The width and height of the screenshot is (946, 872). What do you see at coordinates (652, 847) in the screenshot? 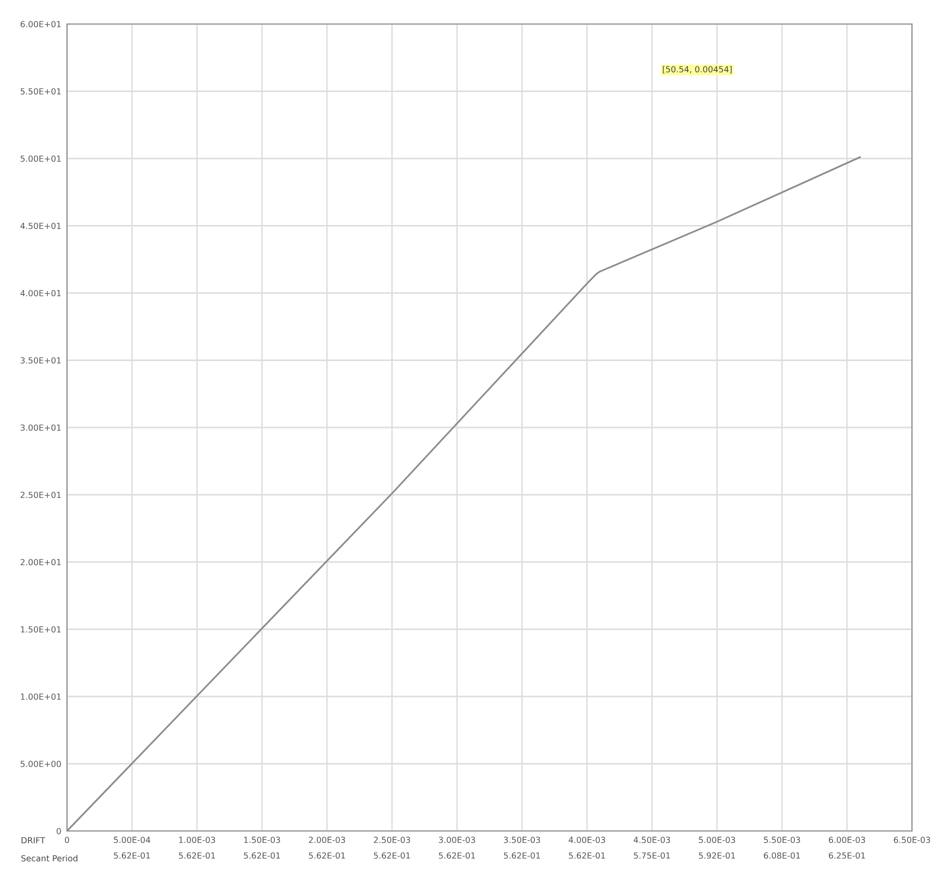
I see `x-tick-label: 4.50E-03 5.75E-01` at bounding box center [652, 847].